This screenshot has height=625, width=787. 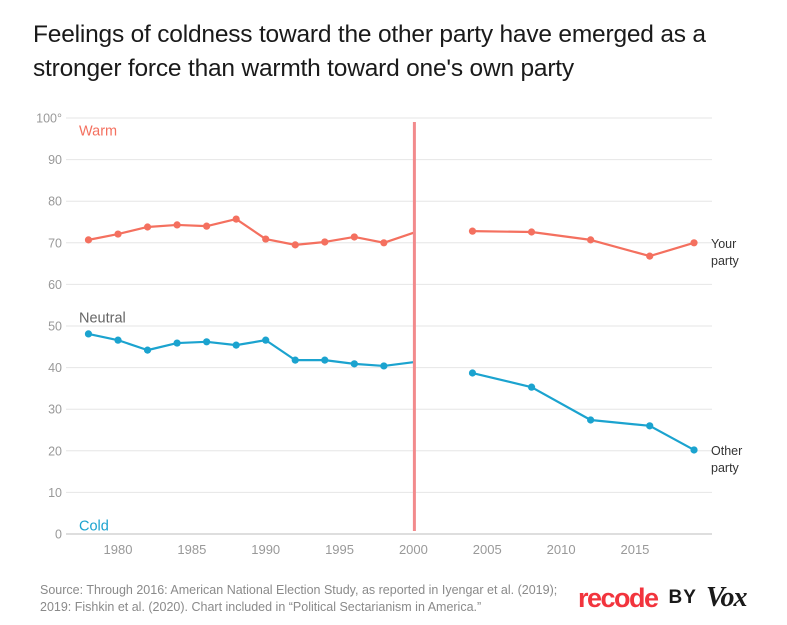 What do you see at coordinates (723, 244) in the screenshot?
I see `your-party-label: Your` at bounding box center [723, 244].